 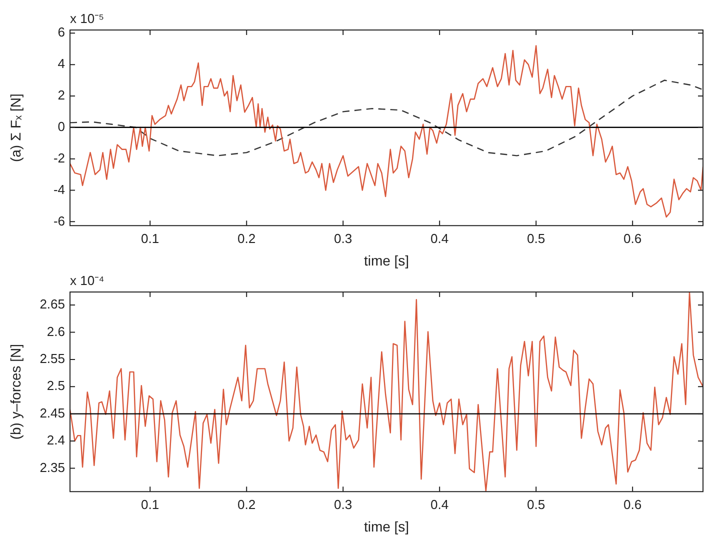 What do you see at coordinates (52, 358) in the screenshot?
I see `y-tick-label: 2.55` at bounding box center [52, 358].